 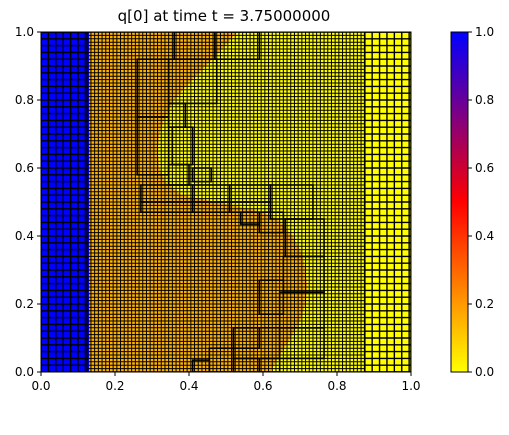 I want to click on y-tick-label: 0.6, so click(x=24, y=168).